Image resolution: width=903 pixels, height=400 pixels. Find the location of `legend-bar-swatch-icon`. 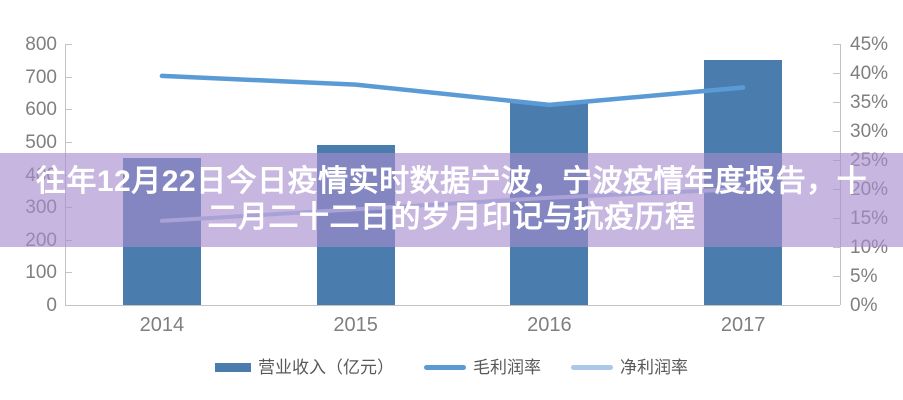

legend-bar-swatch-icon is located at coordinates (233, 367).